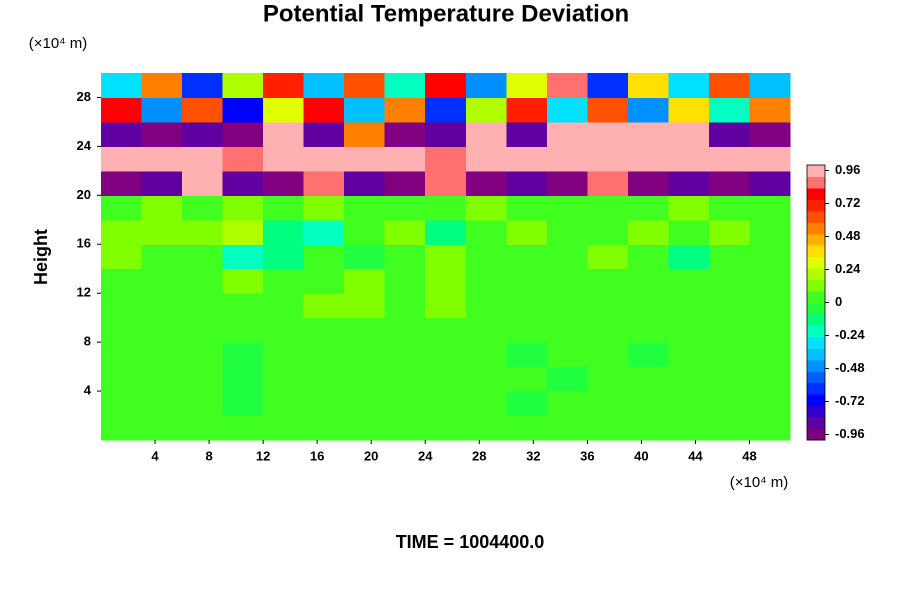  What do you see at coordinates (587, 455) in the screenshot?
I see `x-tick-label: 36` at bounding box center [587, 455].